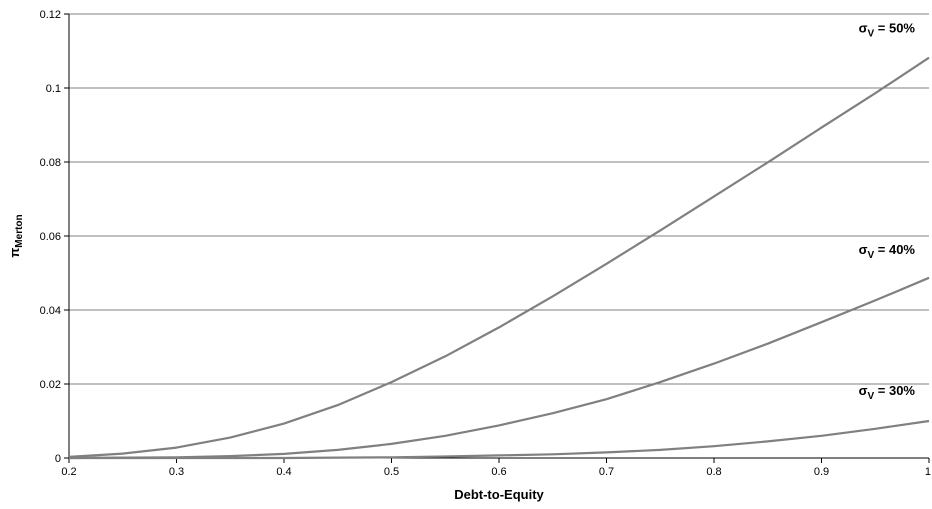 The width and height of the screenshot is (932, 509). What do you see at coordinates (606, 472) in the screenshot?
I see `x-tick-label: 0.7` at bounding box center [606, 472].